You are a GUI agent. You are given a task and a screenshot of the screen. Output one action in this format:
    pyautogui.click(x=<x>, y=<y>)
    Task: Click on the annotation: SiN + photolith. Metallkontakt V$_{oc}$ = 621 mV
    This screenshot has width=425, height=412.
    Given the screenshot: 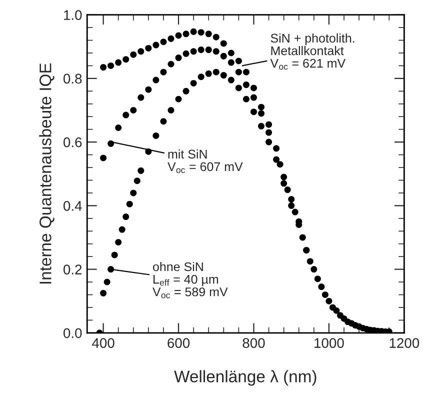 What is the action you would take?
    pyautogui.click(x=312, y=51)
    